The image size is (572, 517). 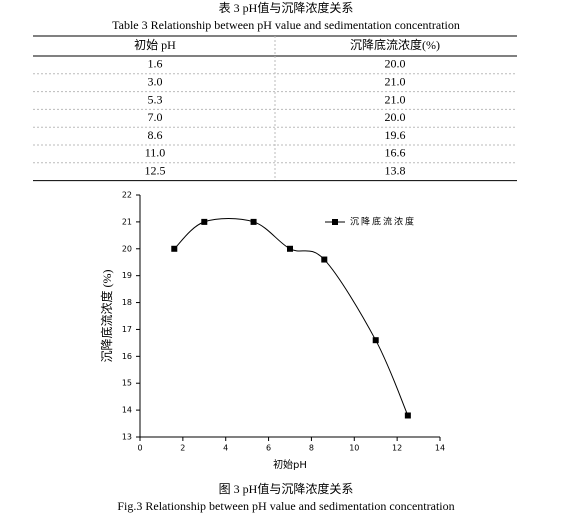 What do you see at coordinates (225, 448) in the screenshot?
I see `x-tick-label: 4` at bounding box center [225, 448].